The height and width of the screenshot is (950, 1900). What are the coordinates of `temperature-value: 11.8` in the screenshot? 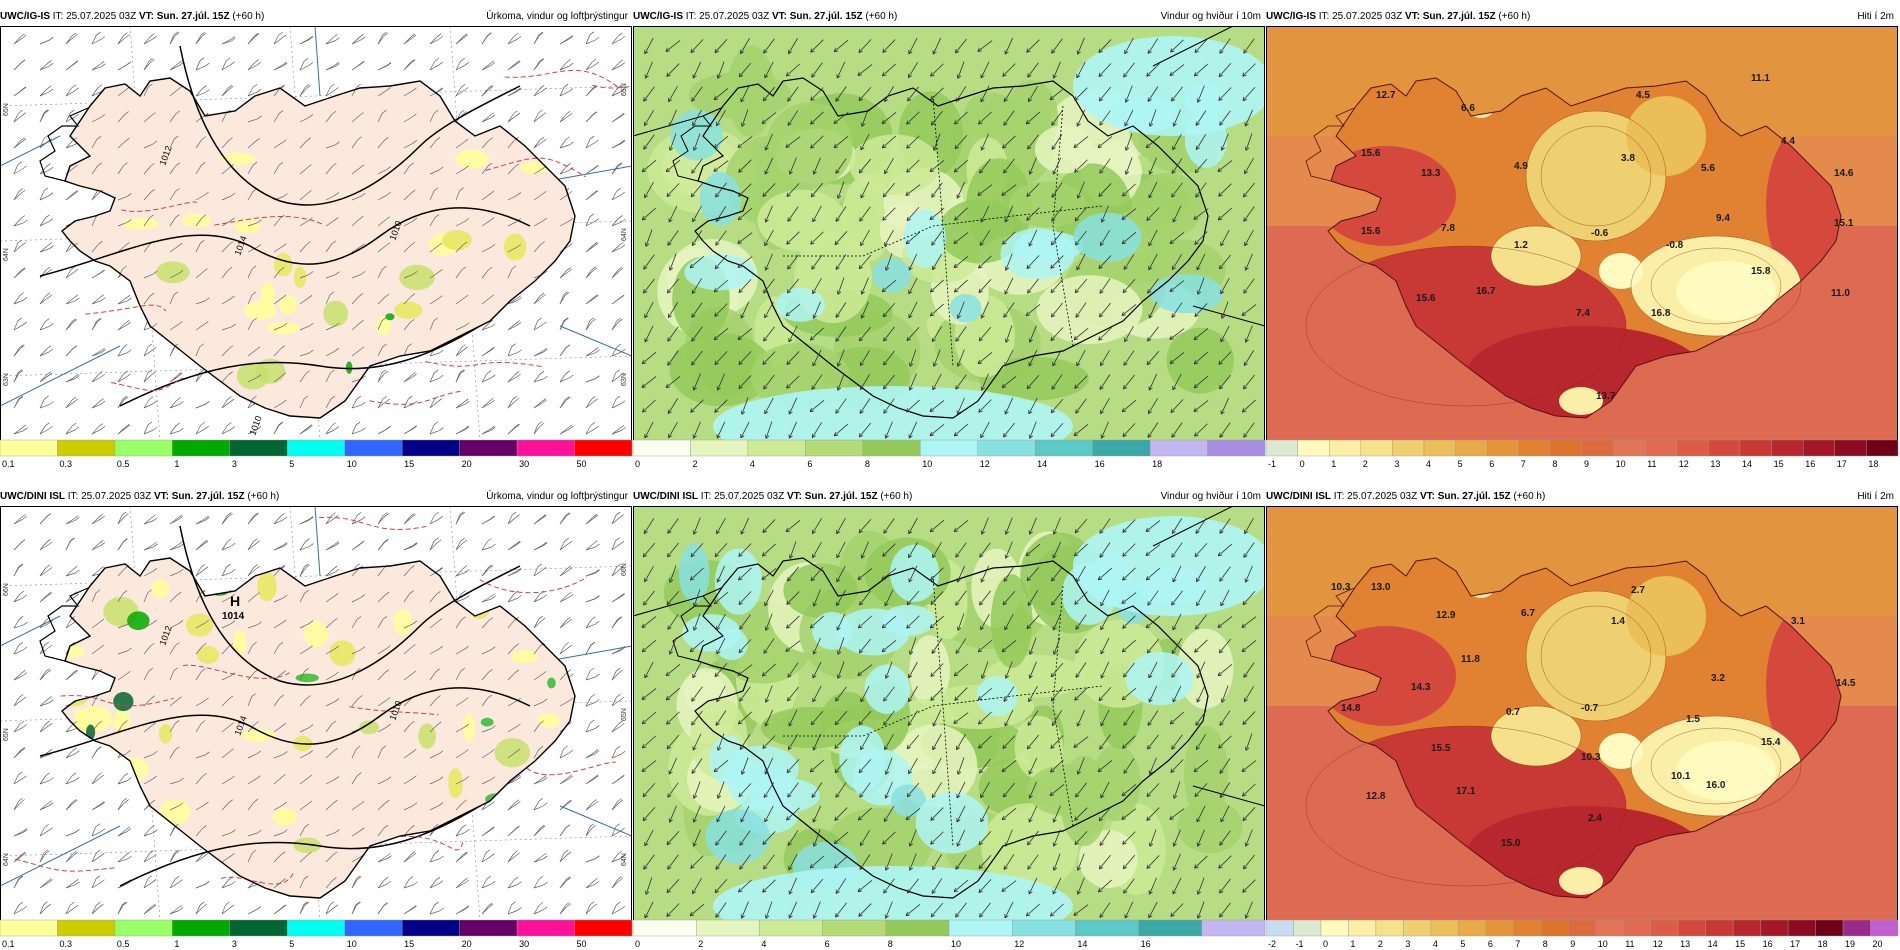 It's located at (1470, 659).